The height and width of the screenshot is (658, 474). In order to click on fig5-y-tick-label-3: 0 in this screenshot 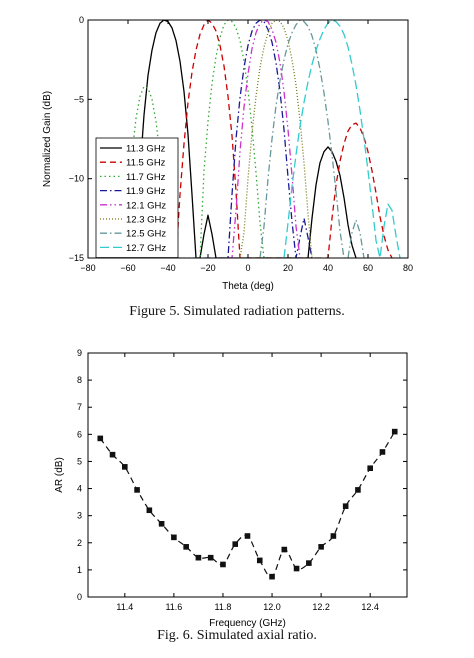, I will do `click(81, 20)`.